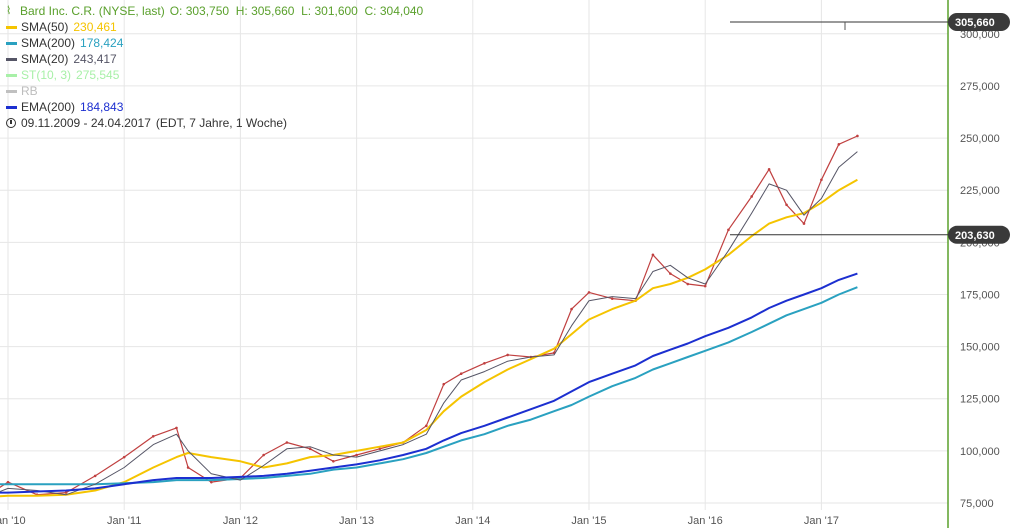 This screenshot has height=528, width=1013. Describe the element at coordinates (980, 400) in the screenshot. I see `y-tick-label: 125,000` at that location.